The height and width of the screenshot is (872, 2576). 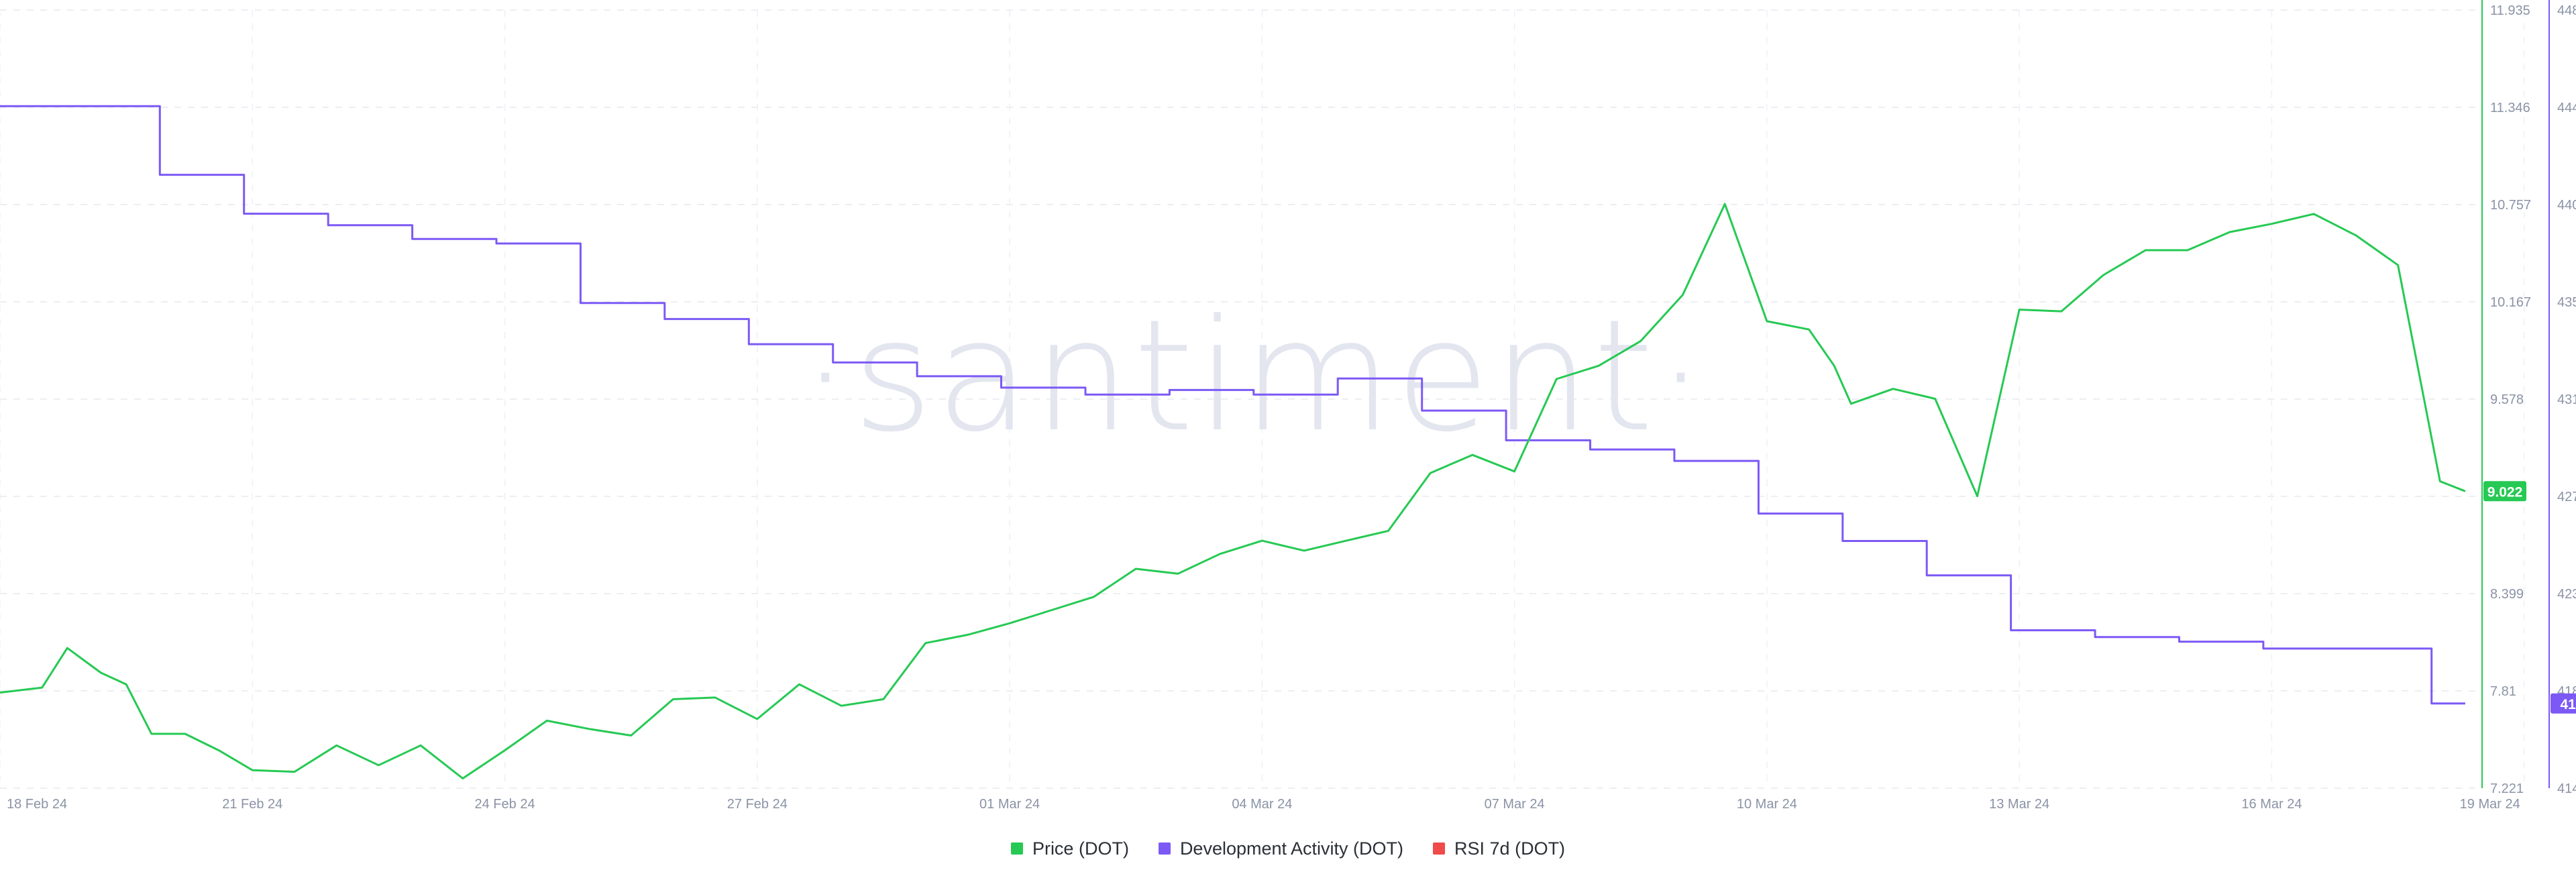 I want to click on legend-item-rsi: RSI 7d (DOT), so click(x=1499, y=848).